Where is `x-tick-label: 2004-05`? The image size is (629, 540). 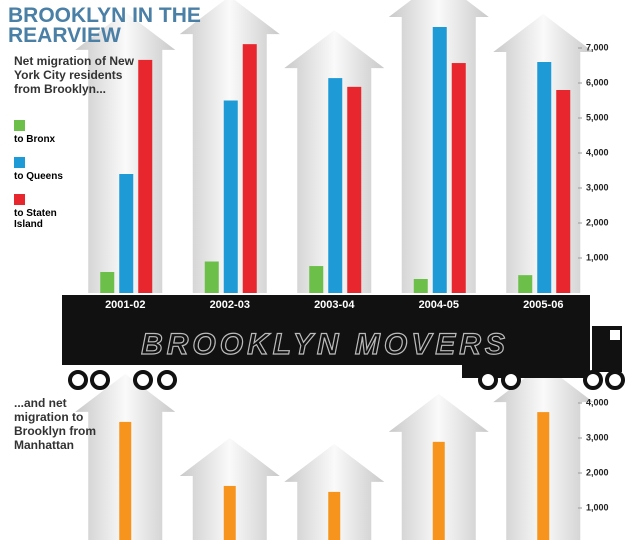
x-tick-label: 2004-05 is located at coordinates (439, 305).